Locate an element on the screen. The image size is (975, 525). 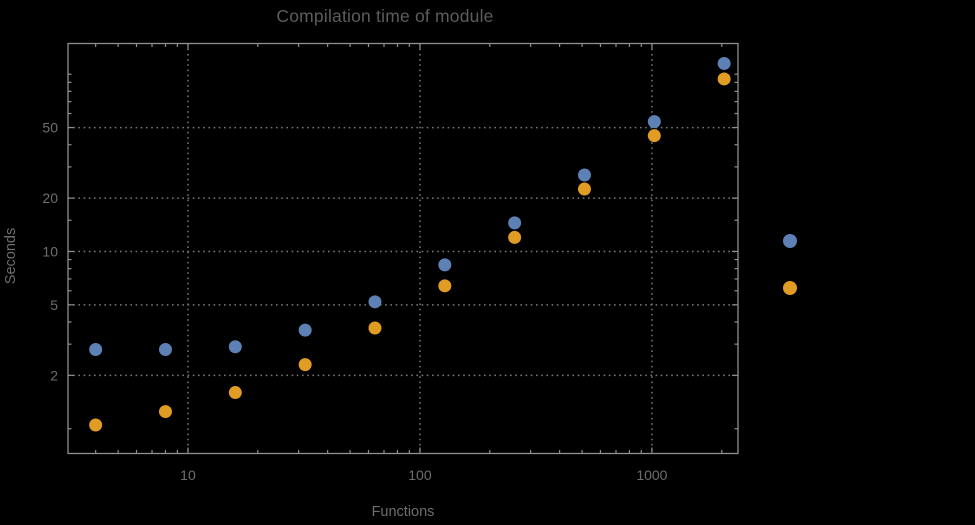
y-tick-label: 10 is located at coordinates (50, 251).